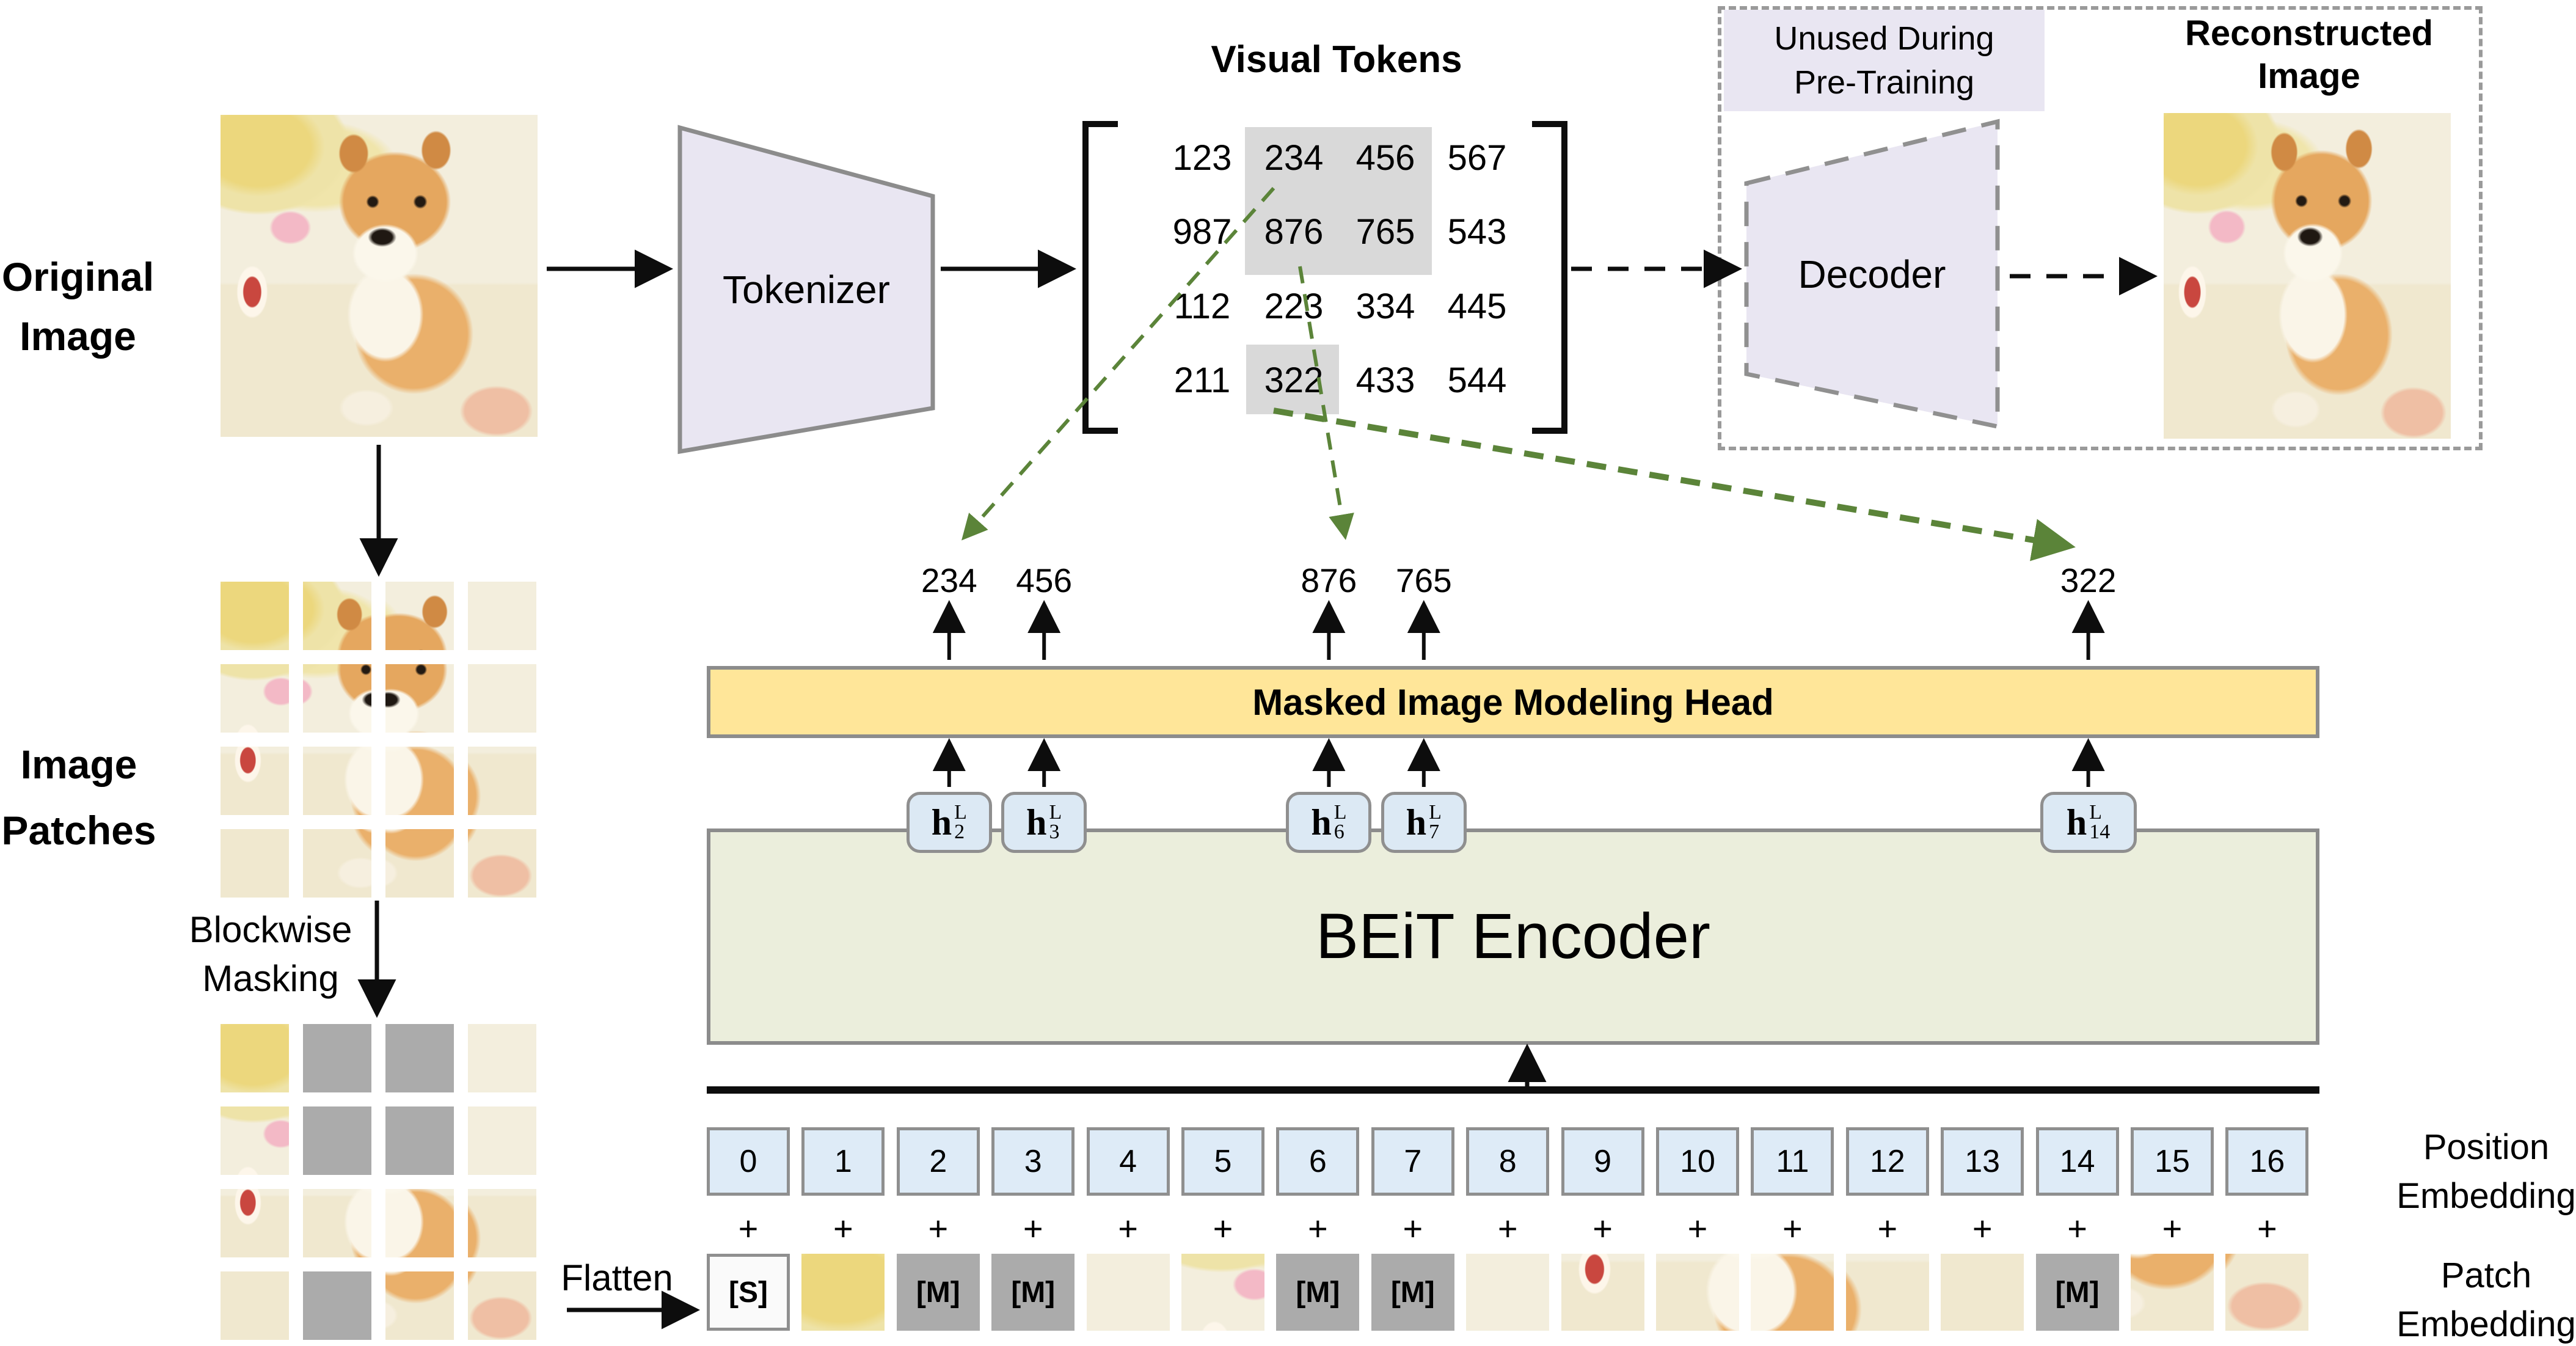 This screenshot has height=1346, width=2576. Describe the element at coordinates (1202, 158) in the screenshot. I see `matrix-value: 123` at that location.